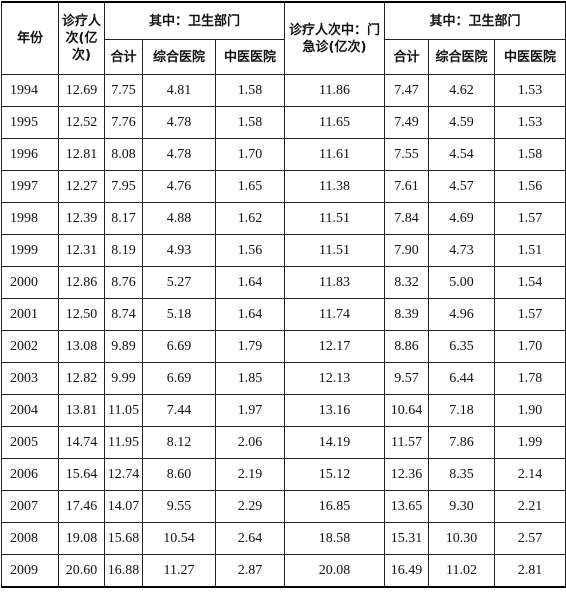  What do you see at coordinates (179, 186) in the screenshot?
I see `value-cell: 4.76` at bounding box center [179, 186].